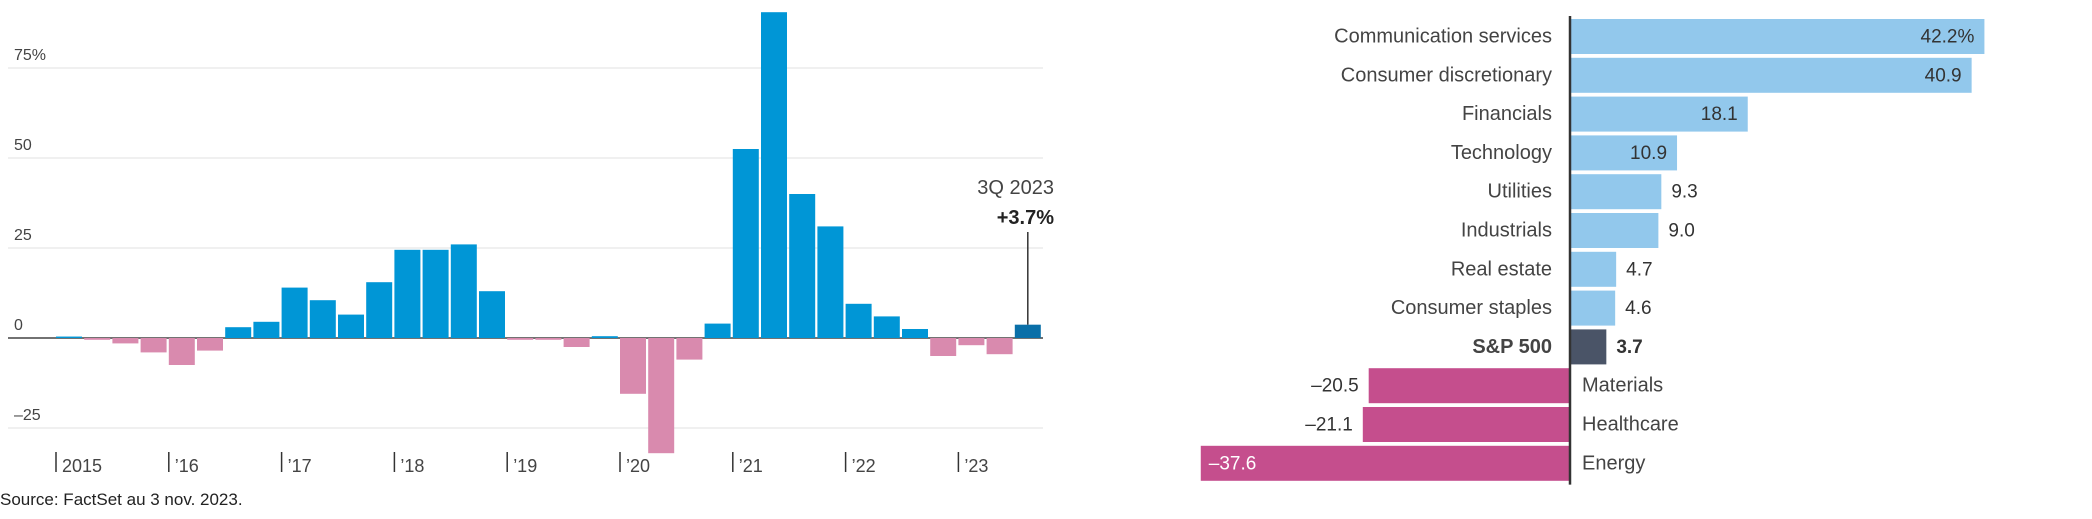 The height and width of the screenshot is (519, 2092). I want to click on y-tick-label: –25, so click(27, 415).